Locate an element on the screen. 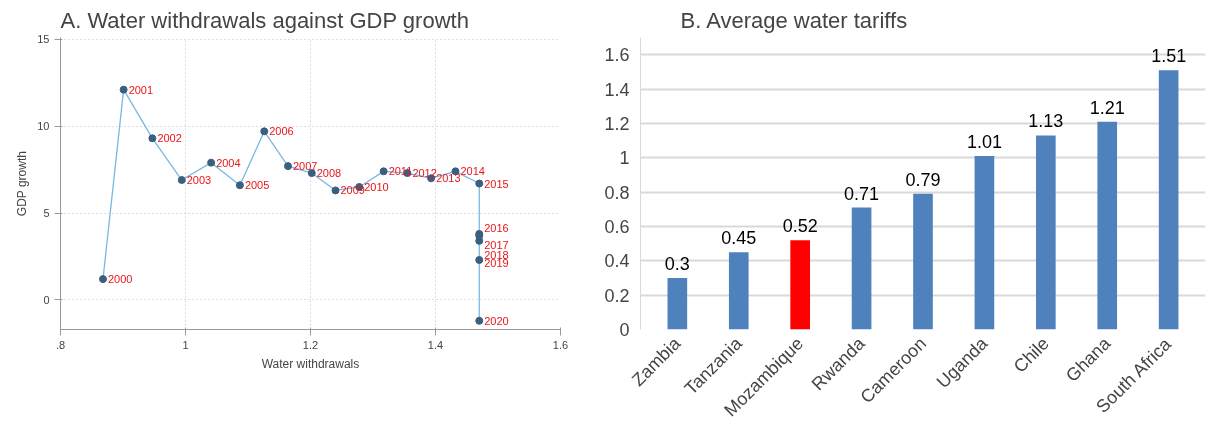 The image size is (1221, 438). annotation: 2010 is located at coordinates (376, 186).